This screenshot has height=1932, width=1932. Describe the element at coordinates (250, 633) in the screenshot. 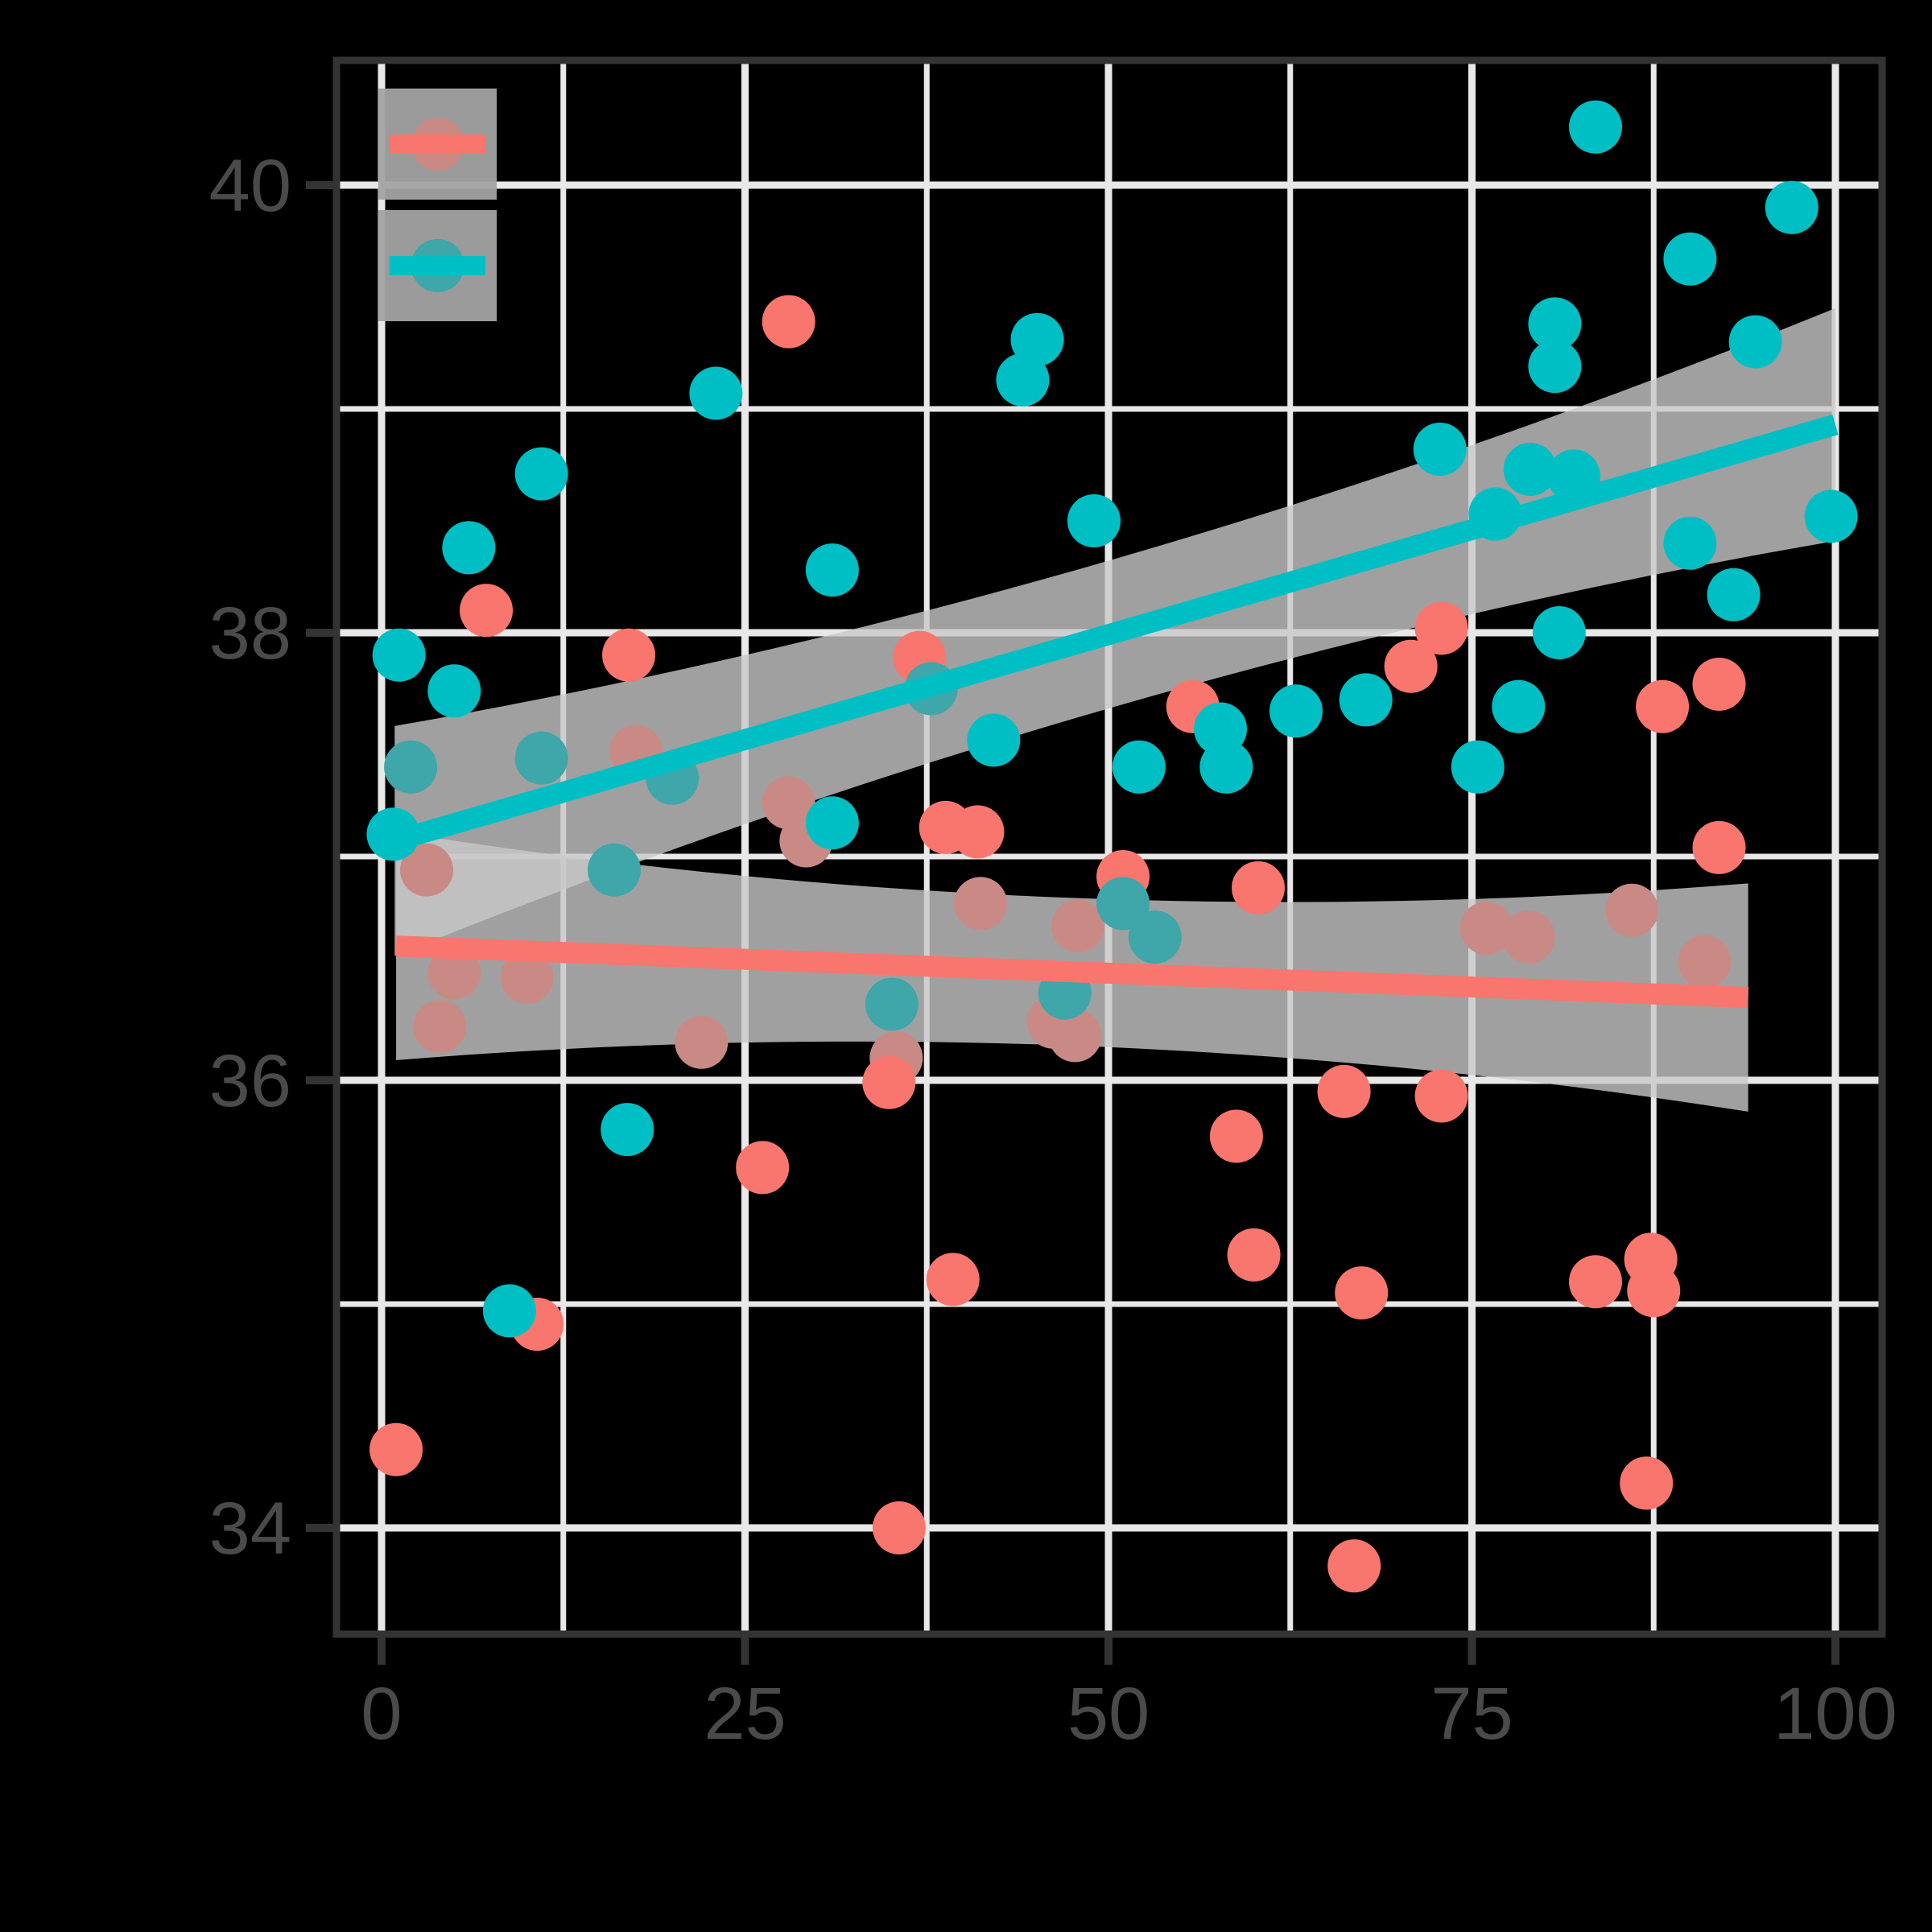

I see `y-tick-label: 38` at that location.